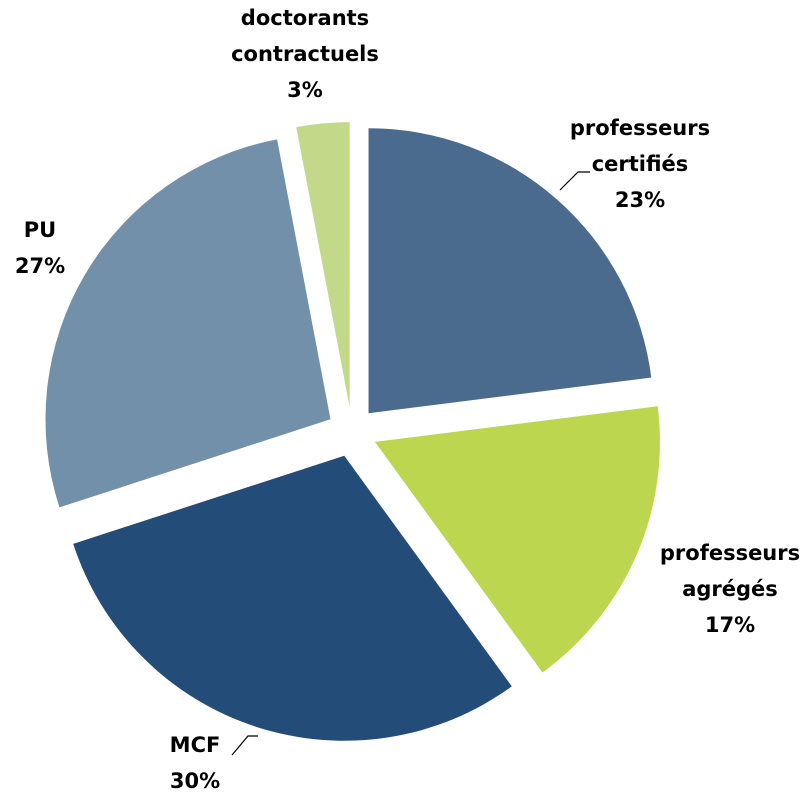 This screenshot has width=809, height=800. What do you see at coordinates (195, 781) in the screenshot?
I see `value-label: 30%` at bounding box center [195, 781].